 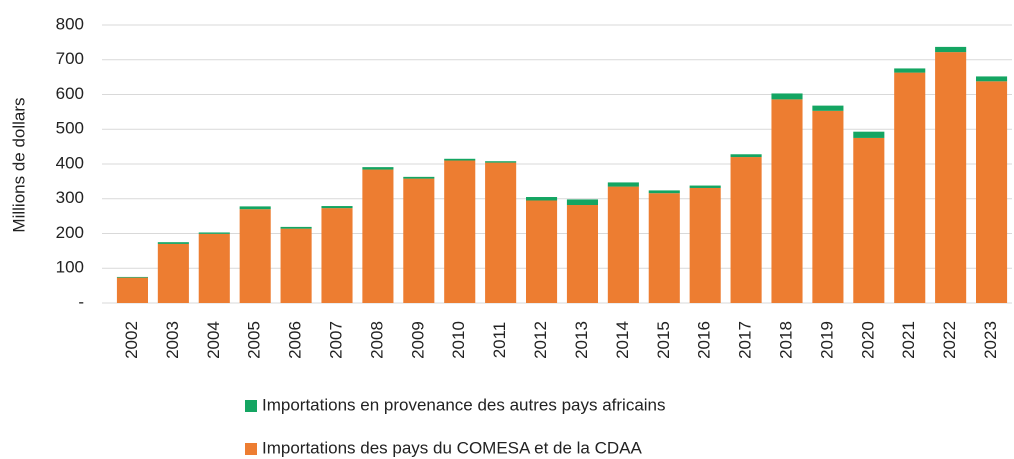 I want to click on y-axis-label: Millions de dollars, so click(x=18, y=164).